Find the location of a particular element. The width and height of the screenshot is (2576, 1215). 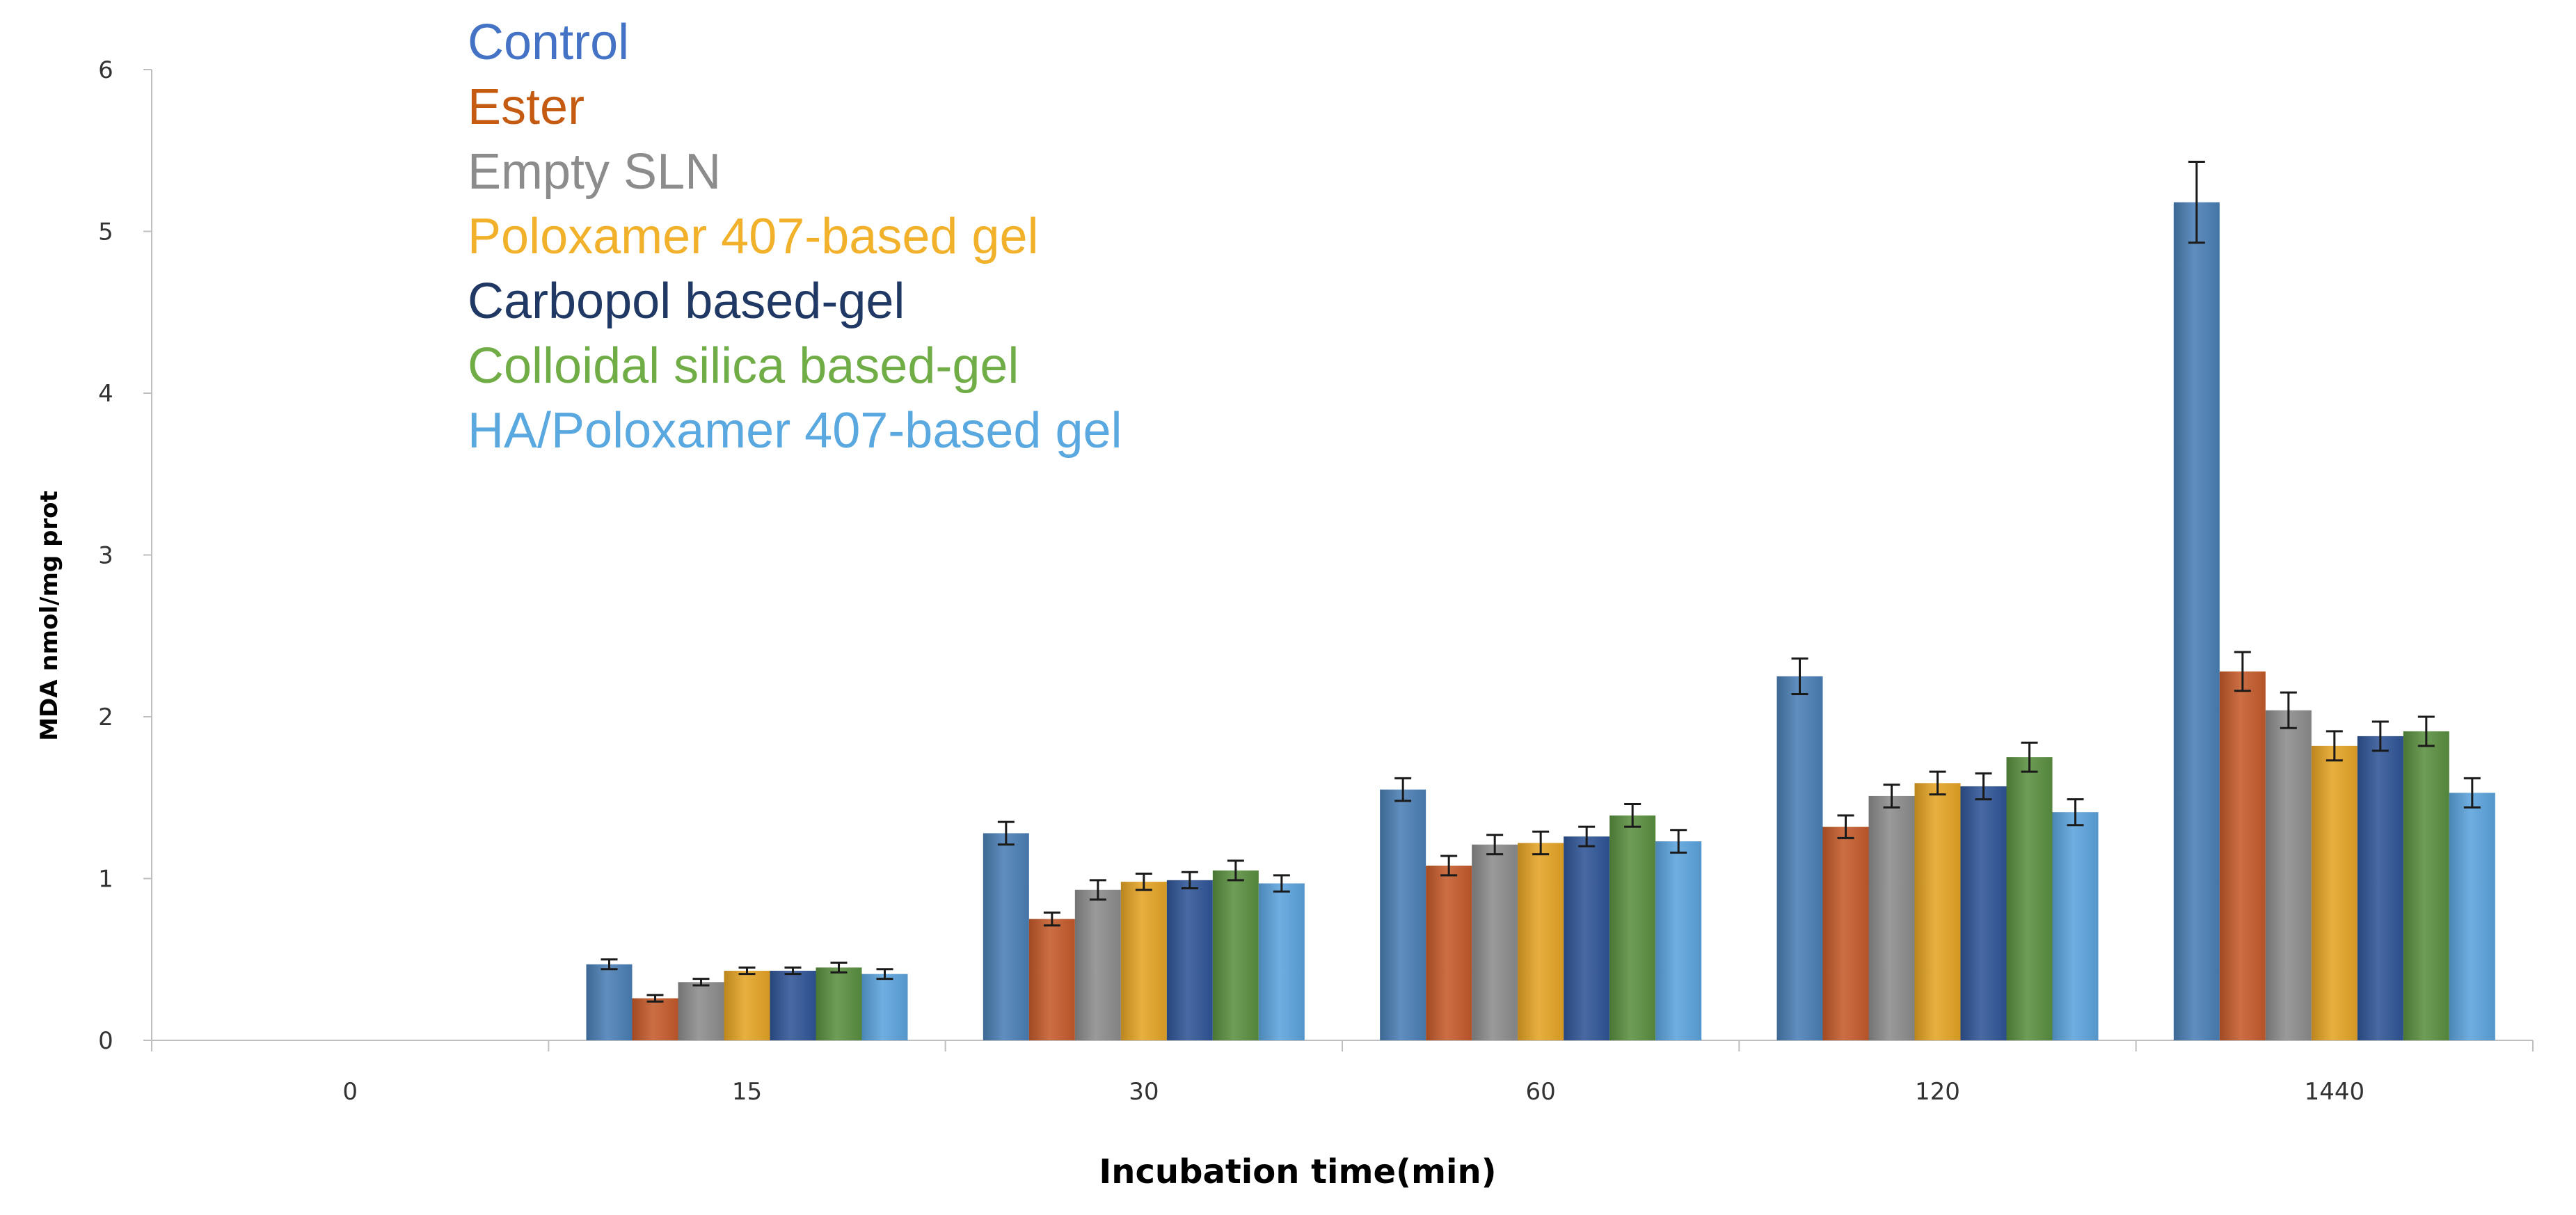

x-tick-label: 15 is located at coordinates (747, 1092).